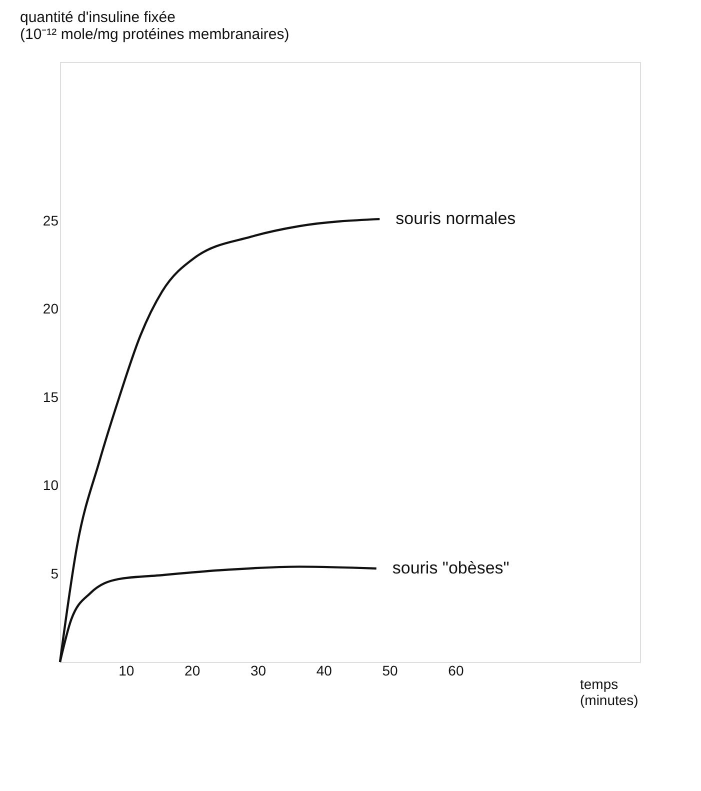 The width and height of the screenshot is (701, 791). Describe the element at coordinates (50, 485) in the screenshot. I see `y-tick-label: 10` at that location.